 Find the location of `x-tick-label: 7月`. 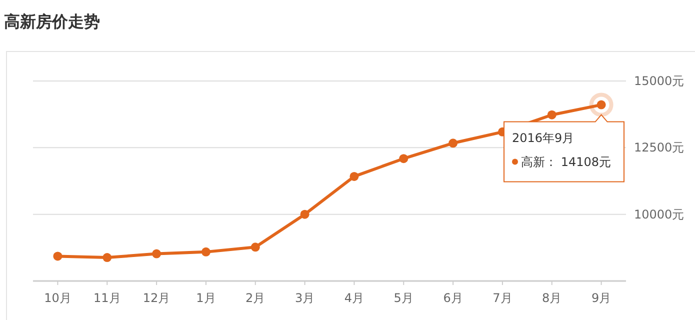

x-tick-label: 7月 is located at coordinates (502, 298).